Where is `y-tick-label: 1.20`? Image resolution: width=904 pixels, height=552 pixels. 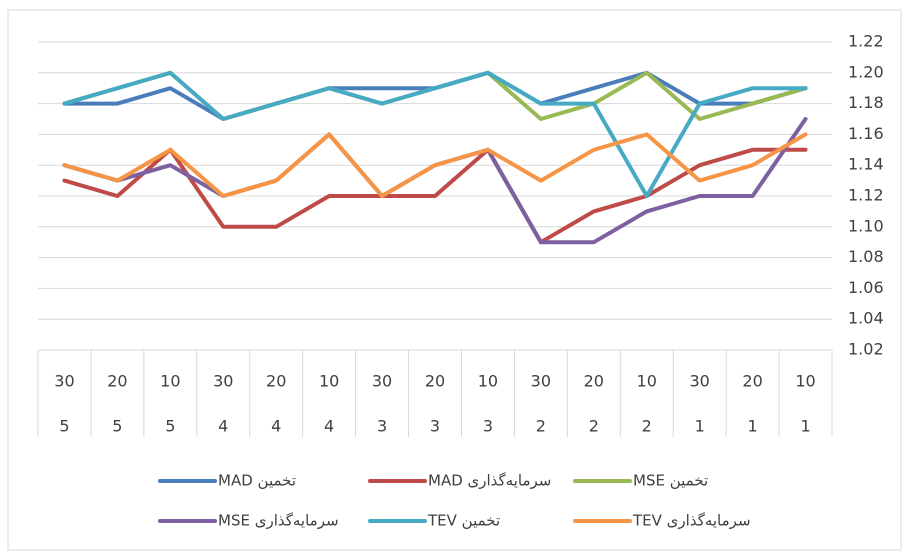
y-tick-label: 1.20 is located at coordinates (866, 71).